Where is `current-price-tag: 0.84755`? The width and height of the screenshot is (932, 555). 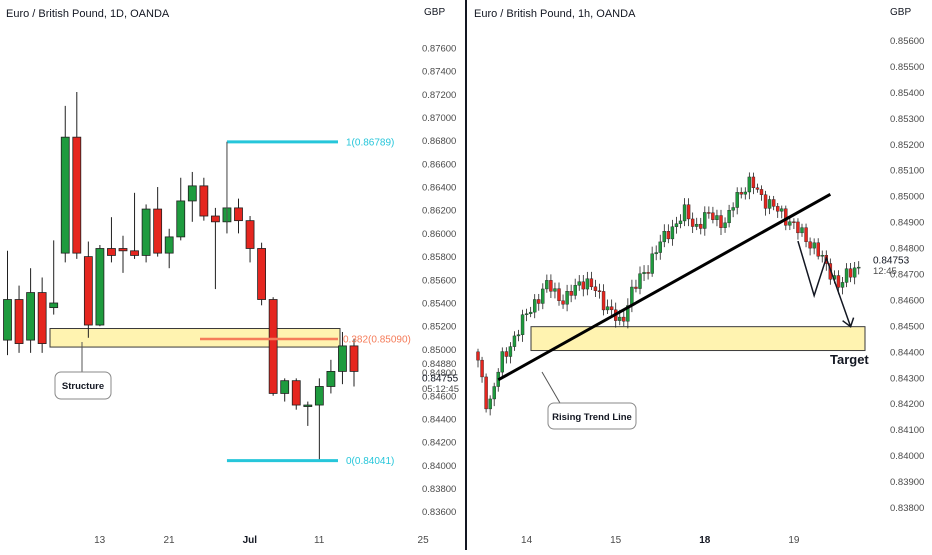
current-price-tag: 0.84755 is located at coordinates (440, 378).